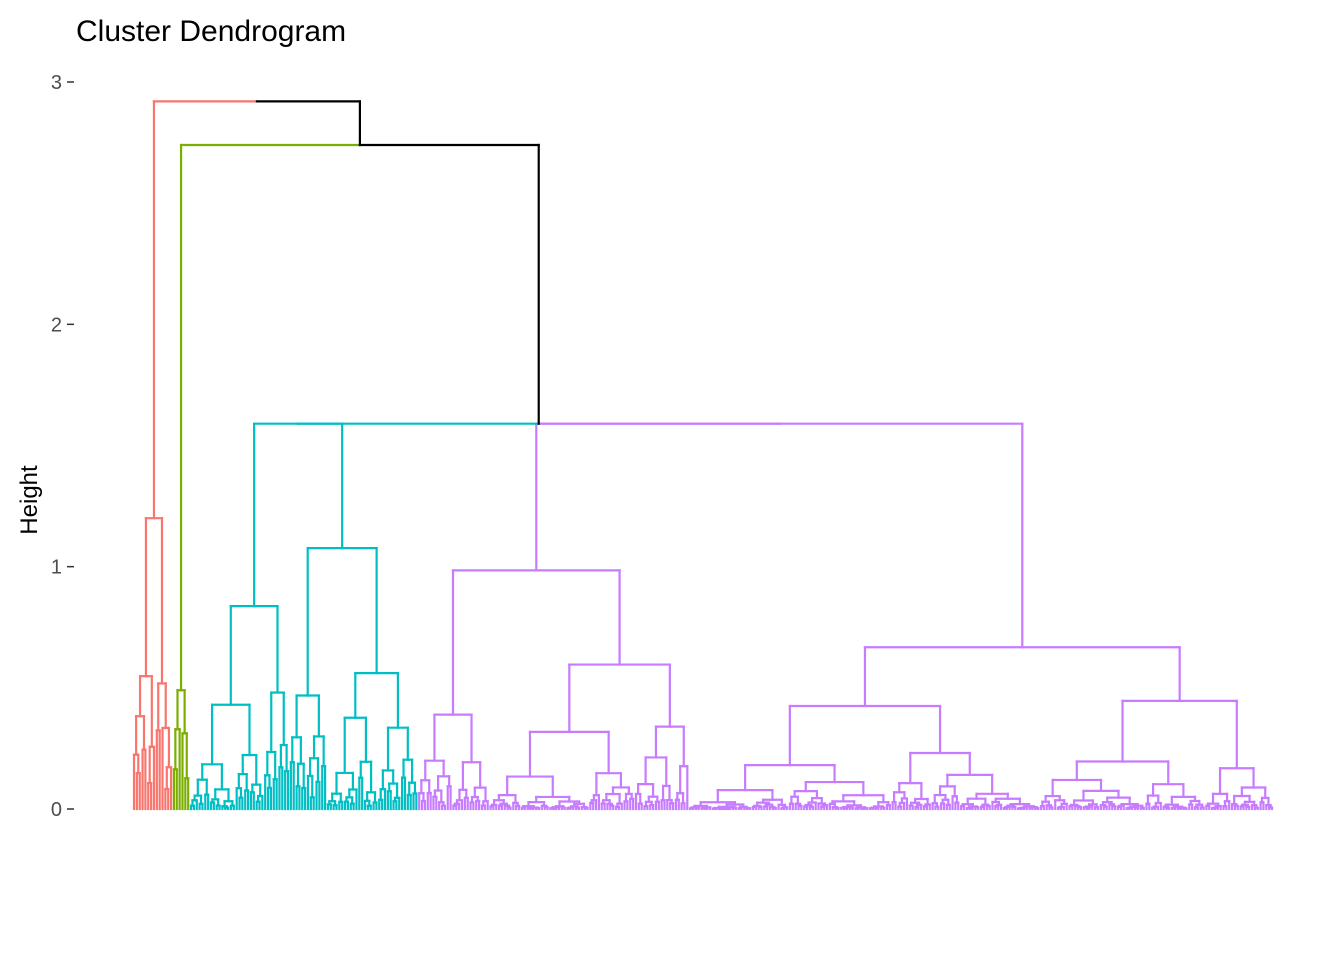 This screenshot has width=1344, height=960. I want to click on y-tick-label: 1, so click(56, 568).